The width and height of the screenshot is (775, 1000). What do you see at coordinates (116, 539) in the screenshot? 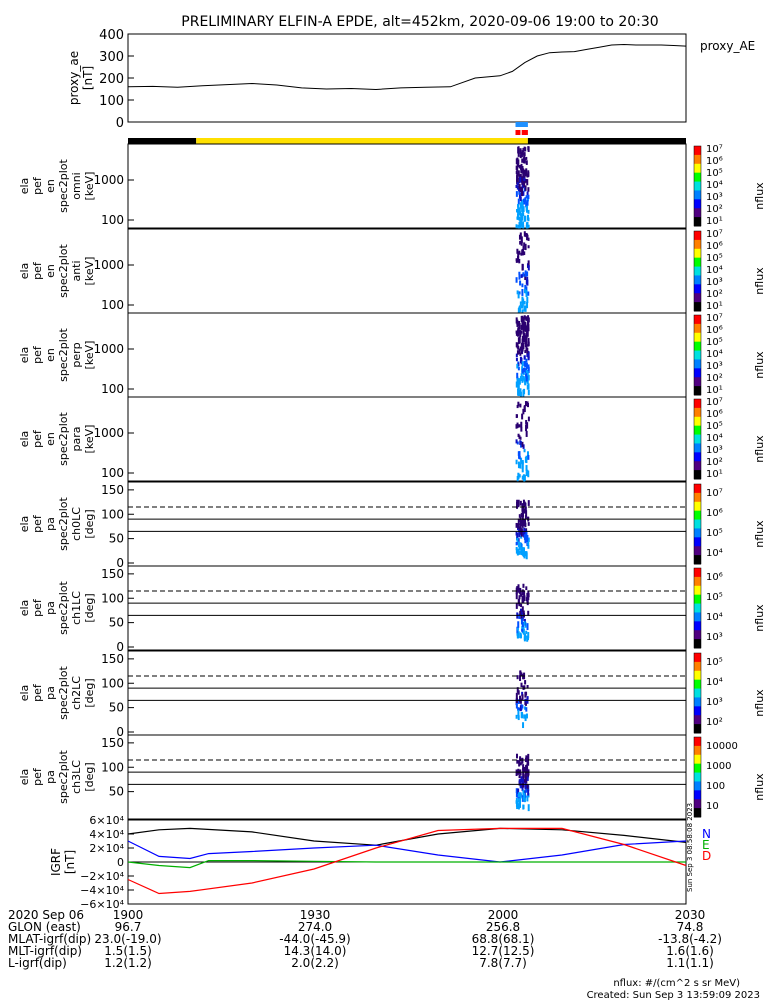
I see `pa-tick-label: 50` at bounding box center [116, 539].